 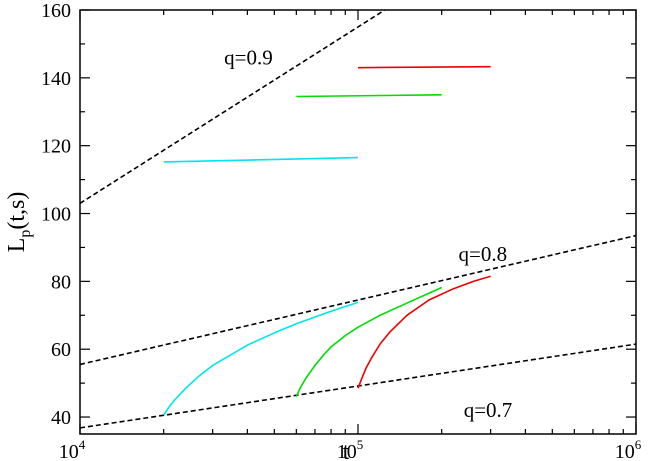 What do you see at coordinates (488, 410) in the screenshot?
I see `annotation-label: q=0.7` at bounding box center [488, 410].